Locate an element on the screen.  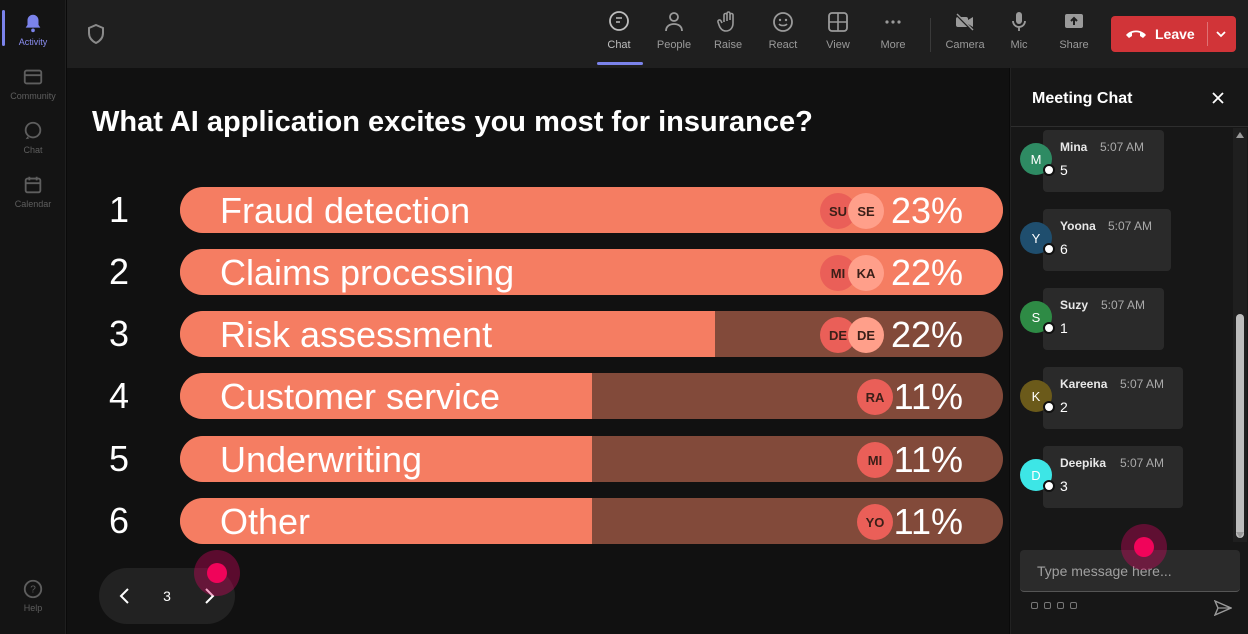
poll-option-row: 3 Risk assessment DE DE 22% is located at coordinates (538, 334).